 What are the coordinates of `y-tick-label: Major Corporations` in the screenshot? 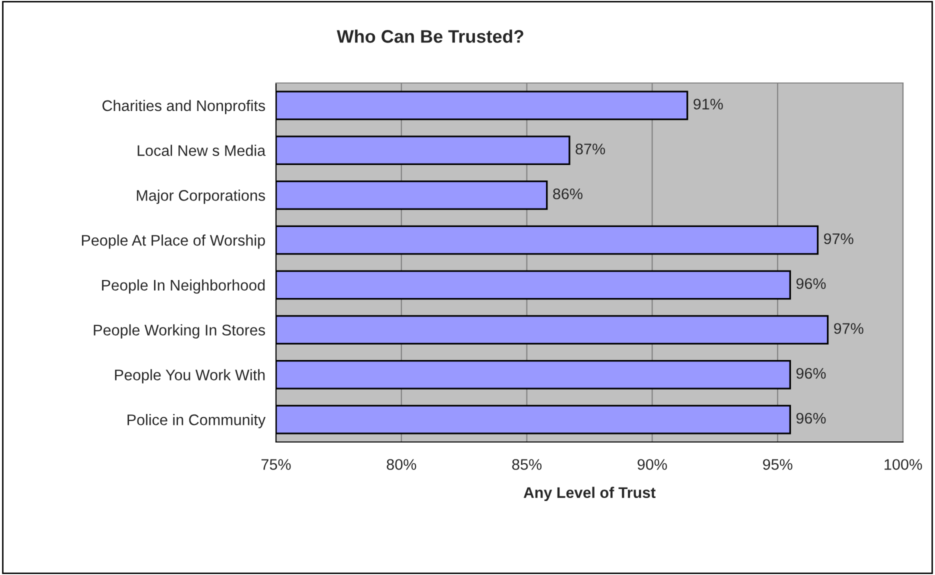 It's located at (201, 197).